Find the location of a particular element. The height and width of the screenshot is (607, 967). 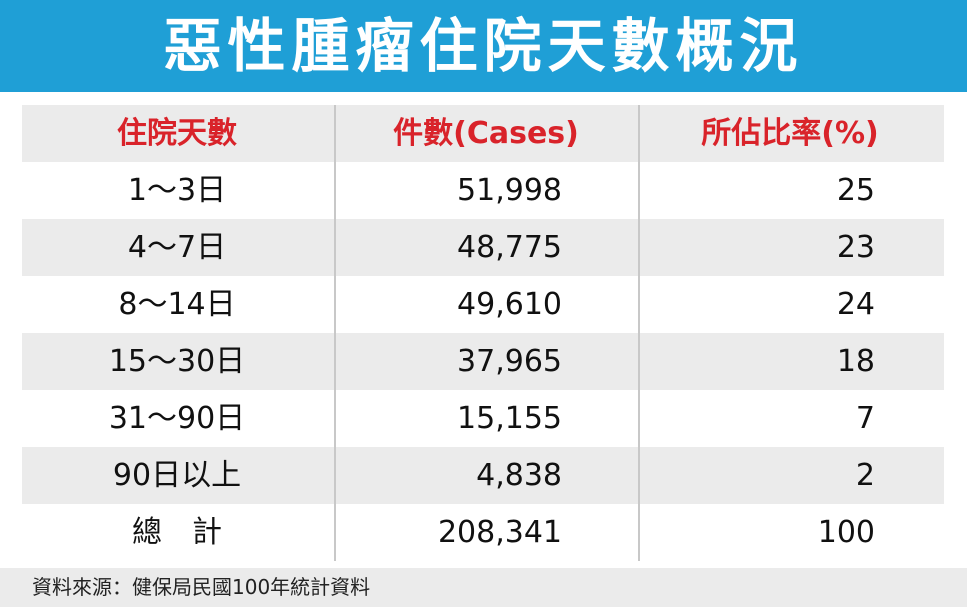

ratio-cell: 100 is located at coordinates (790, 532).